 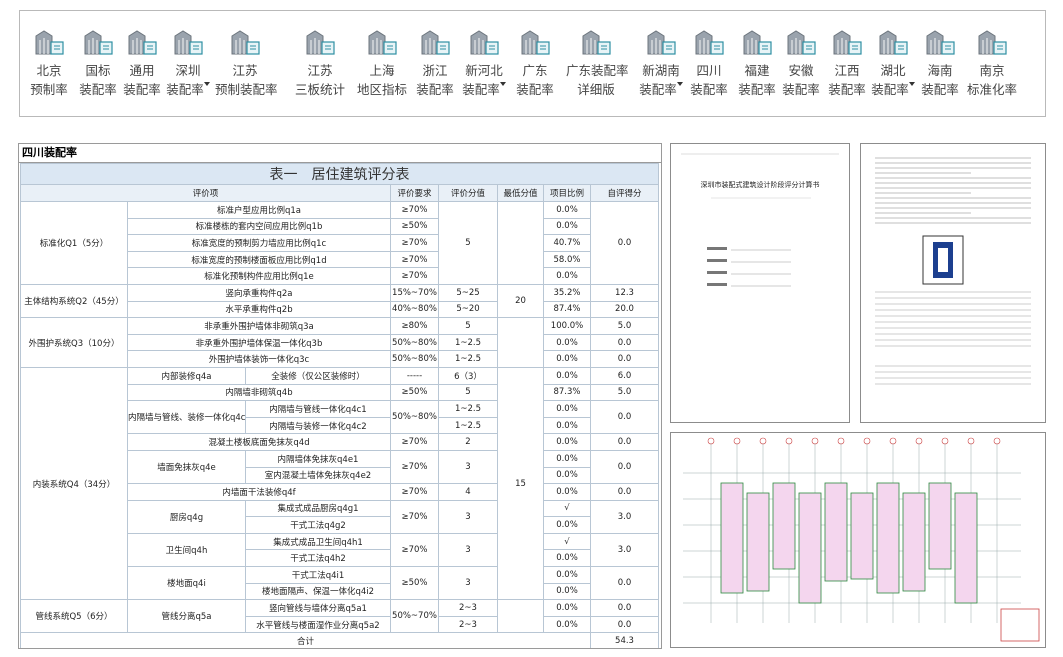 I want to click on table-cell: 竖向承重构件q2a, so click(x=259, y=292).